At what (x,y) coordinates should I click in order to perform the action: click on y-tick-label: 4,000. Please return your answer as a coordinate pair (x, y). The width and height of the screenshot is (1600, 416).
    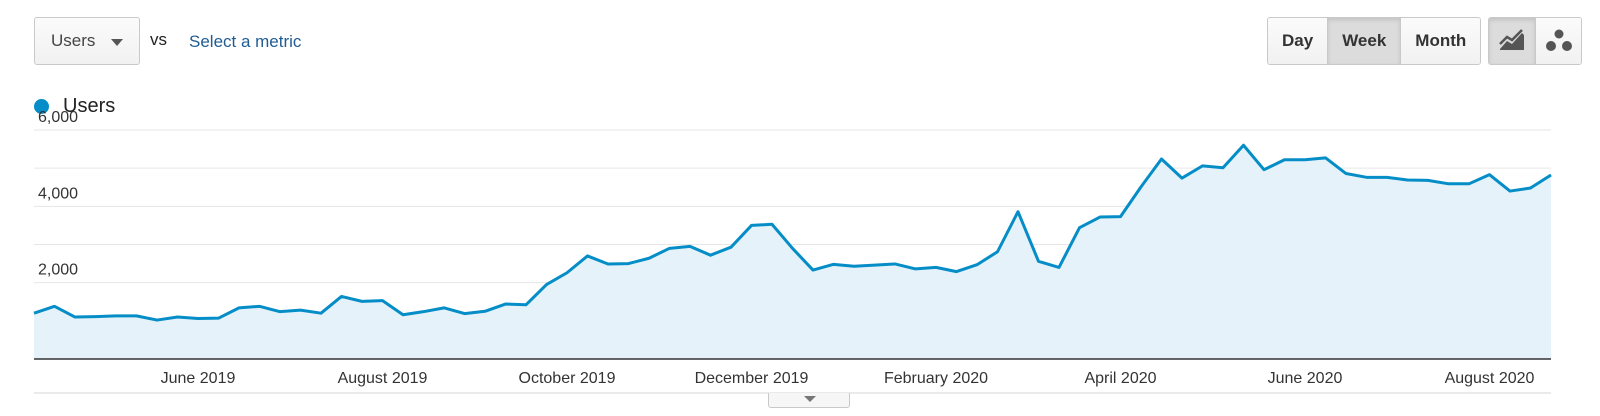
    Looking at the image, I should click on (58, 193).